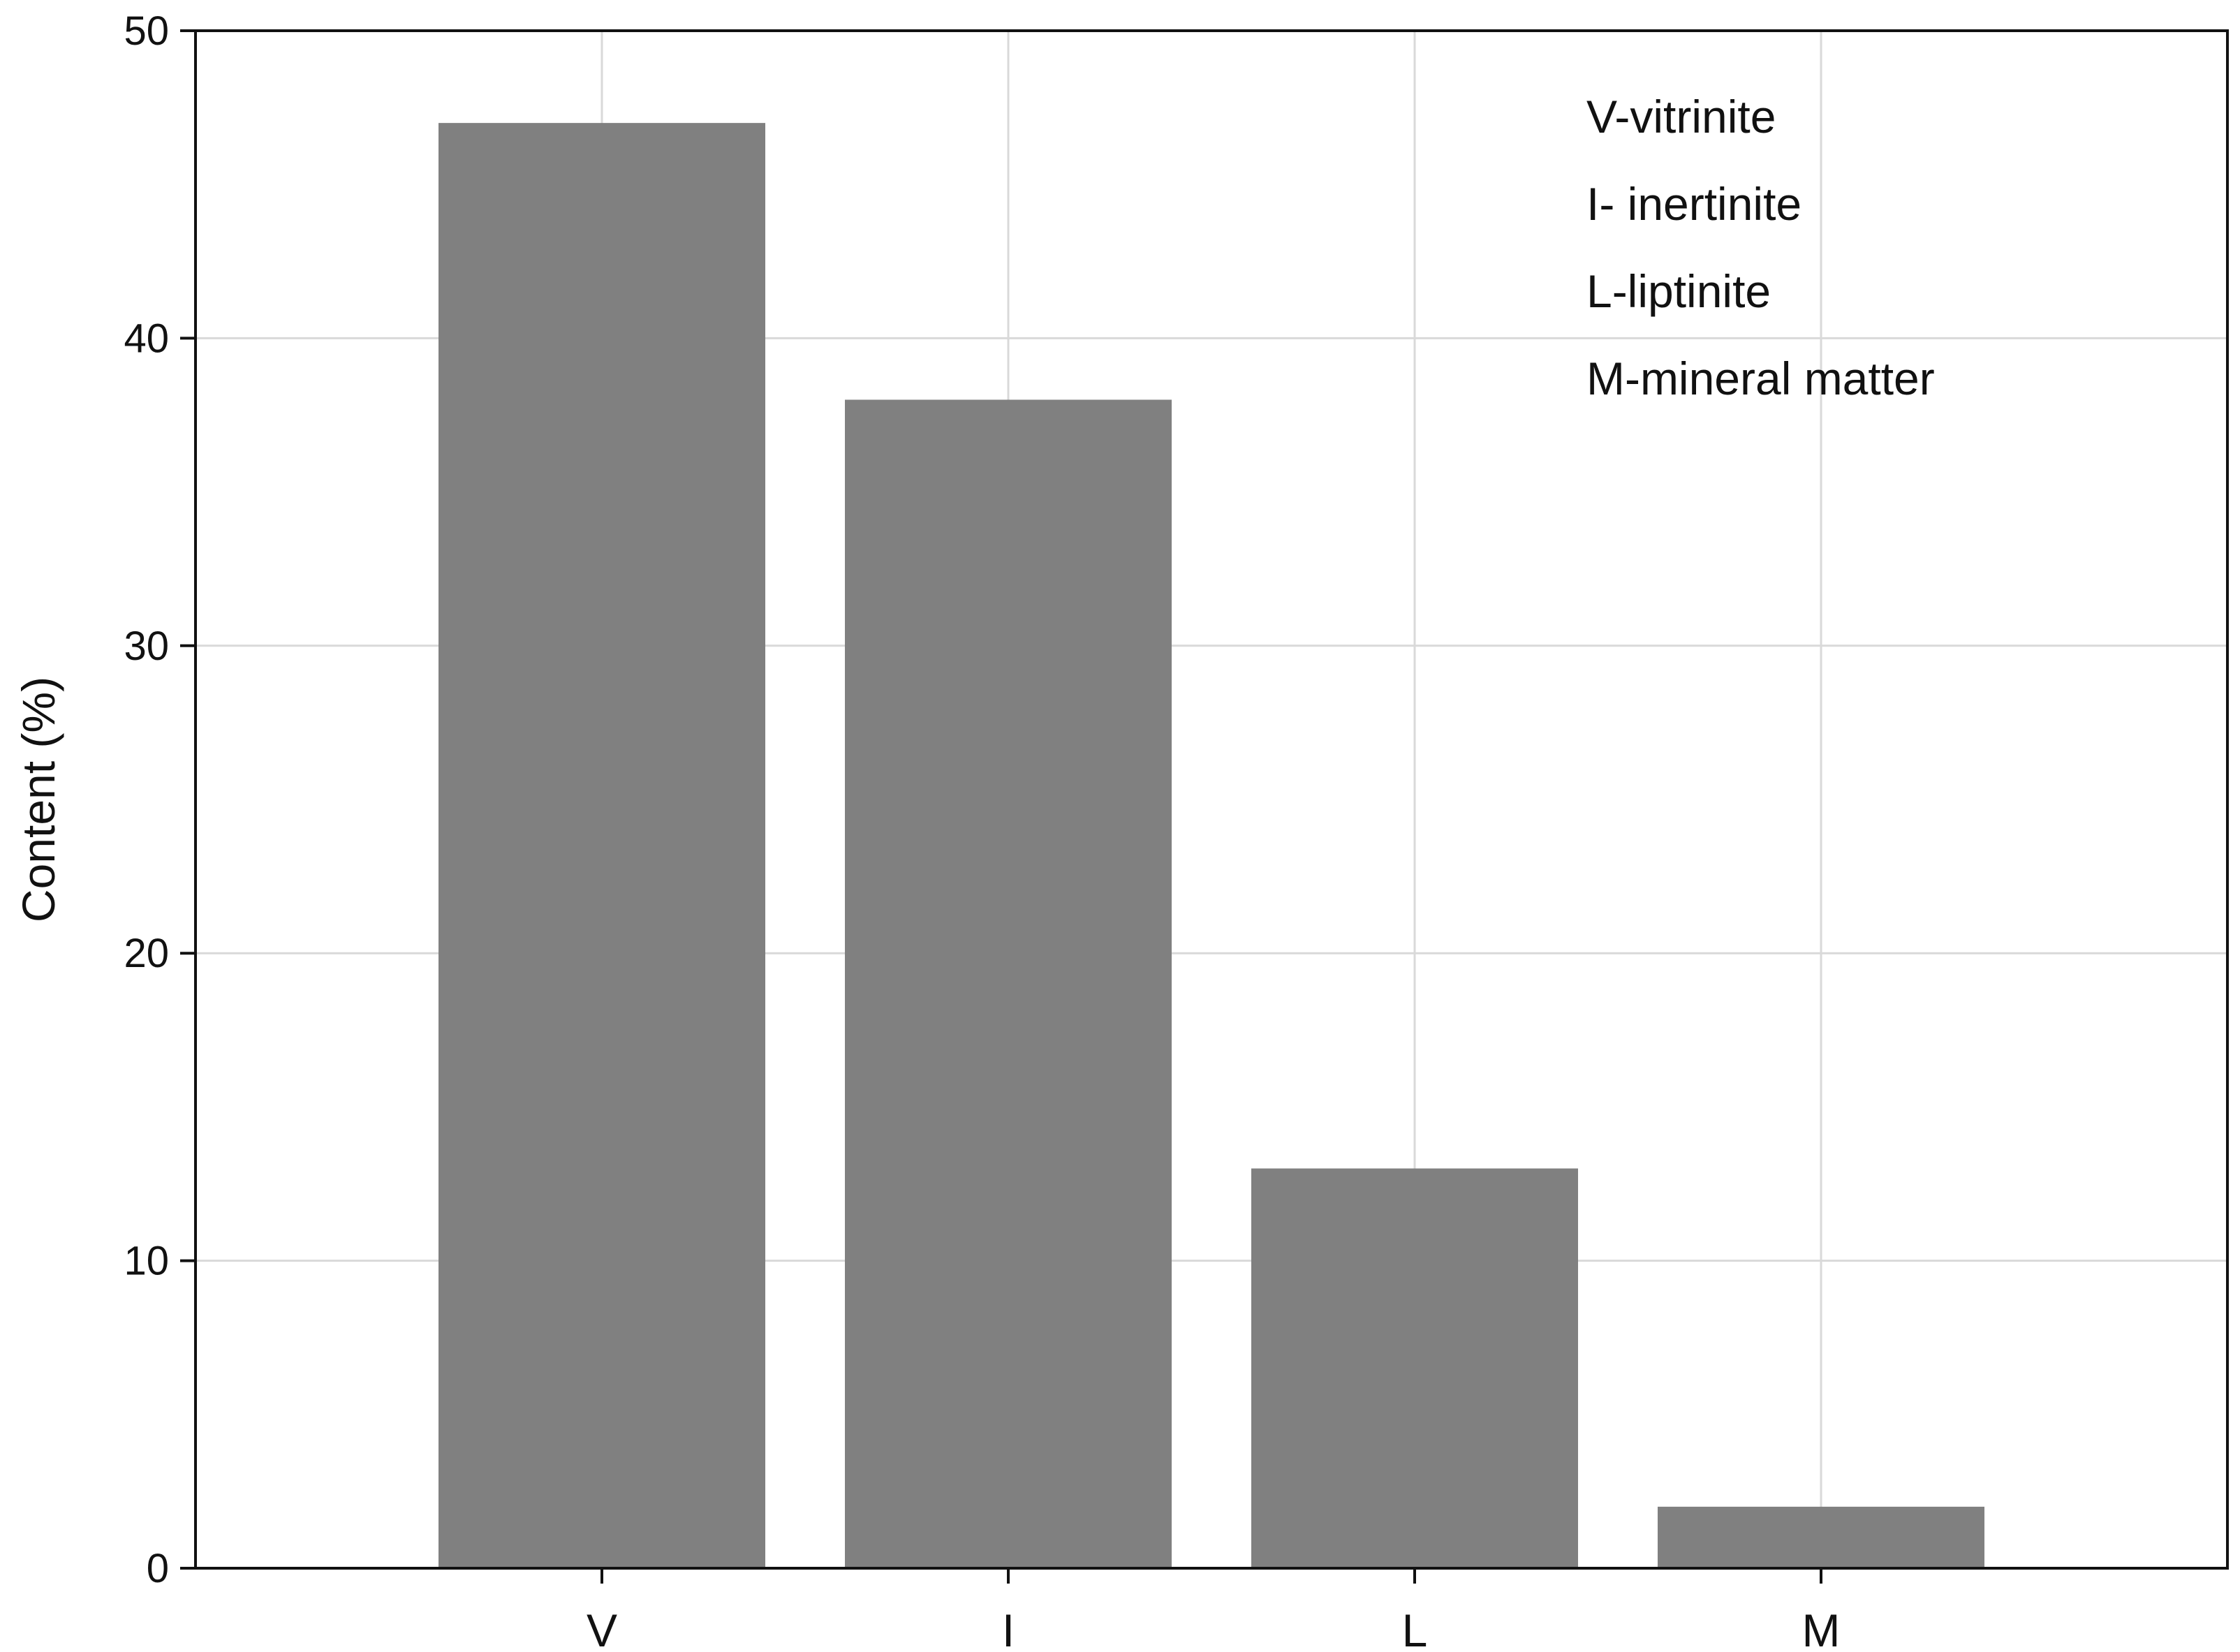  What do you see at coordinates (1008, 1627) in the screenshot?
I see `x-tick-label-i: I` at bounding box center [1008, 1627].